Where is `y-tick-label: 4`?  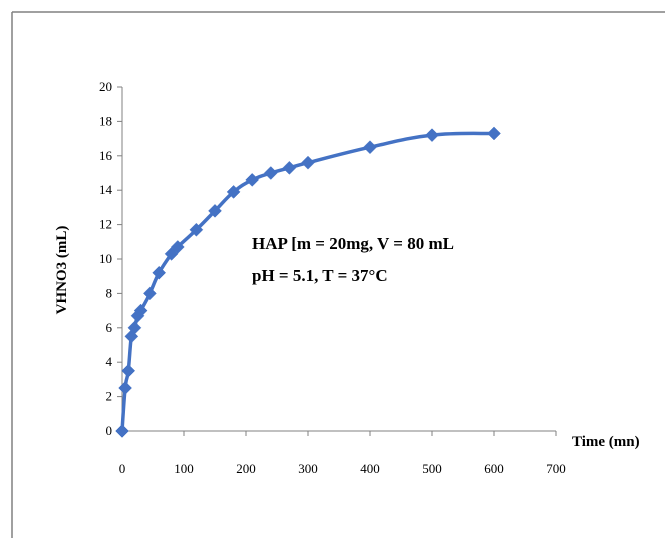
y-tick-label: 4 is located at coordinates (109, 361).